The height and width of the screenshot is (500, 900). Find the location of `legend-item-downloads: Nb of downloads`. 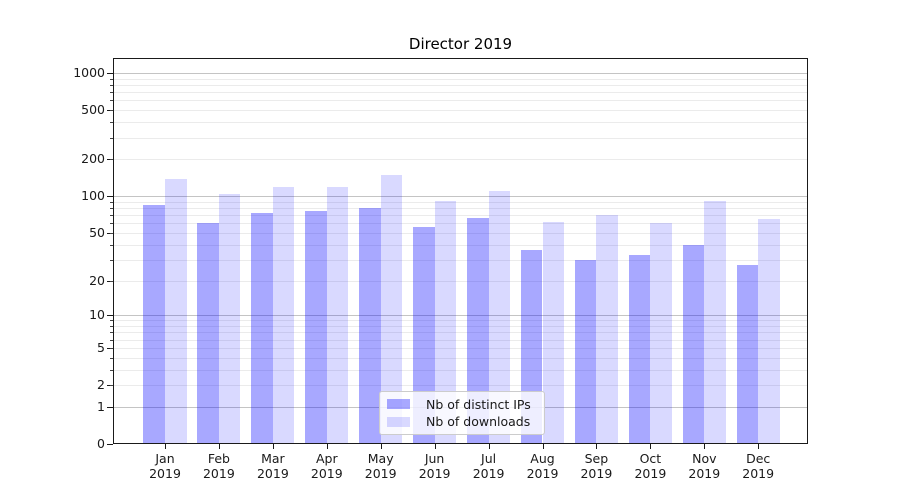

legend-item-downloads: Nb of downloads is located at coordinates (462, 421).